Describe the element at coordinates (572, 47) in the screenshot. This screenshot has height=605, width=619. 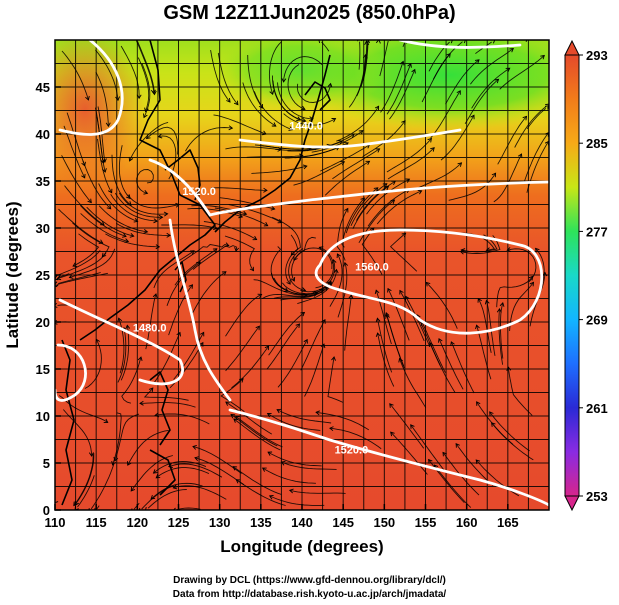
I see `colorbar-top-arrow` at that location.